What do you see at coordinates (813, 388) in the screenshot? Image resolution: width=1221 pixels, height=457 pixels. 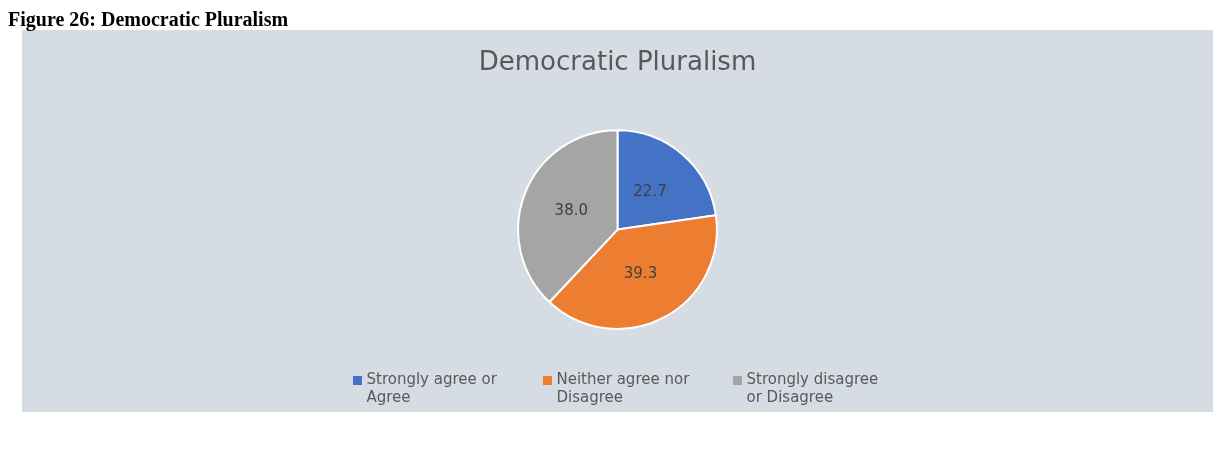 I see `legend-label: Strongly disagree or Disagree` at bounding box center [813, 388].